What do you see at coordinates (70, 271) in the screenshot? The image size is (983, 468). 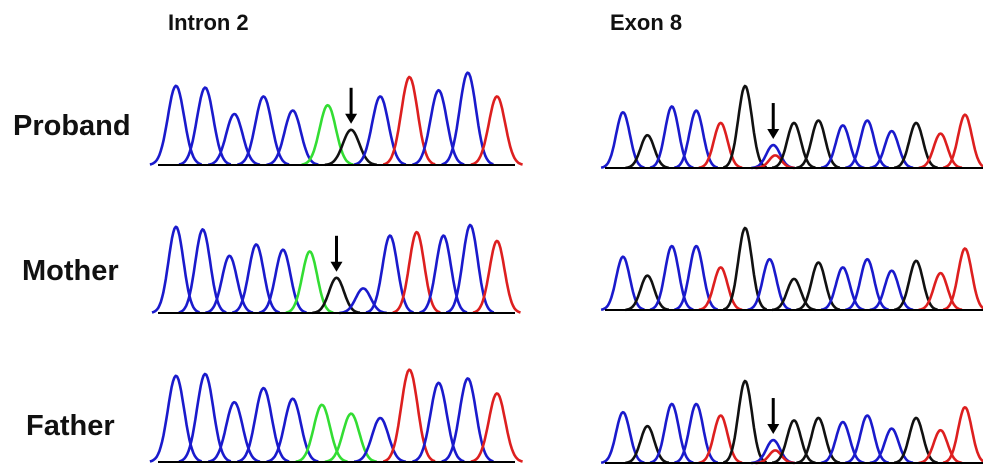 I see `row-label-mother: Mother` at bounding box center [70, 271].